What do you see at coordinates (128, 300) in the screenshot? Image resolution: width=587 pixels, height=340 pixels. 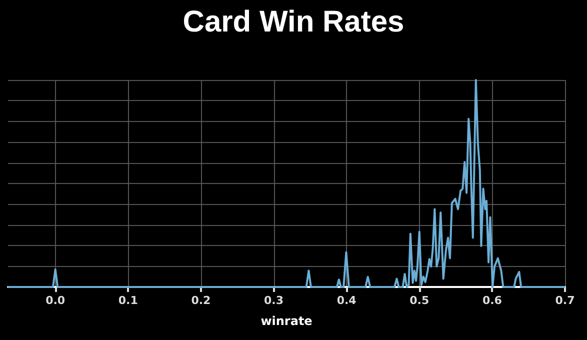 I see `x-tick-label: 0.1` at bounding box center [128, 300].